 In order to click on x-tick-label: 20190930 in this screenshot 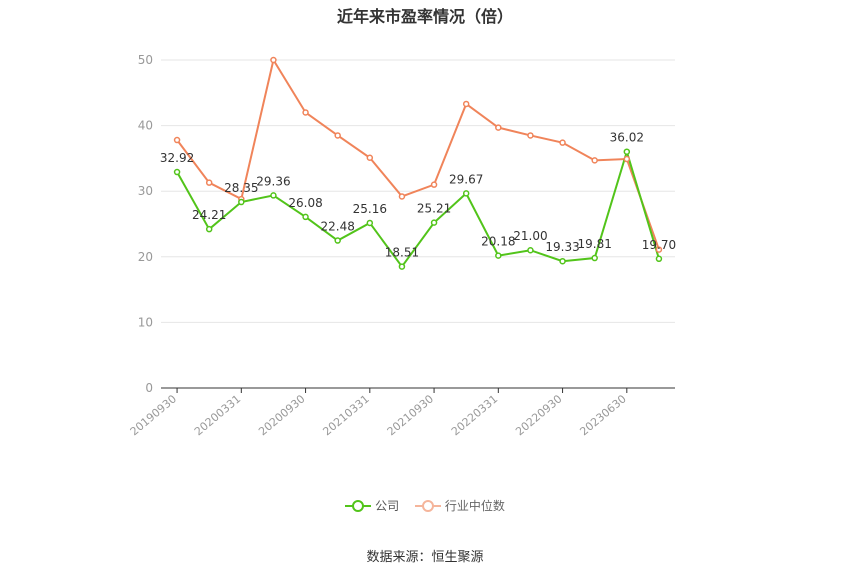, I will do `click(153, 415)`.